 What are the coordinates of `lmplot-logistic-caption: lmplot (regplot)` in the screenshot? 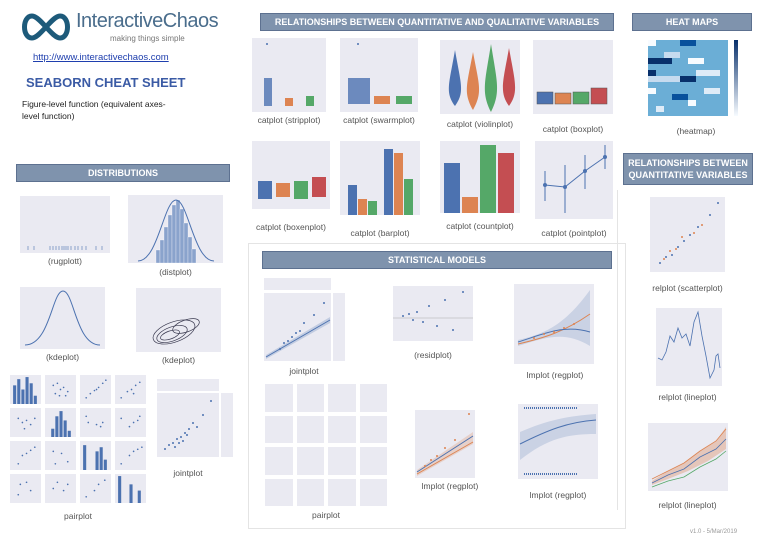 It's located at (558, 495).